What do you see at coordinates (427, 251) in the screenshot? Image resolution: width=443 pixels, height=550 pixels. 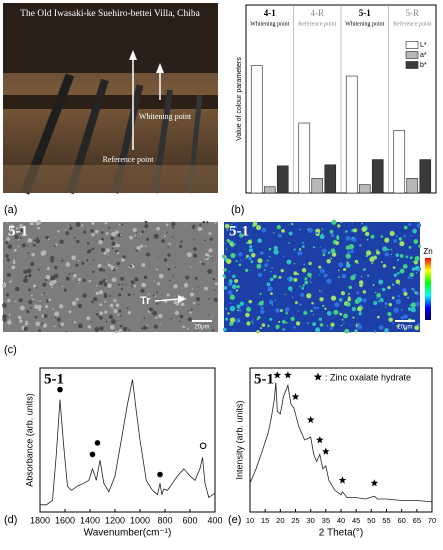 I see `colorbar-label: Zn` at bounding box center [427, 251].